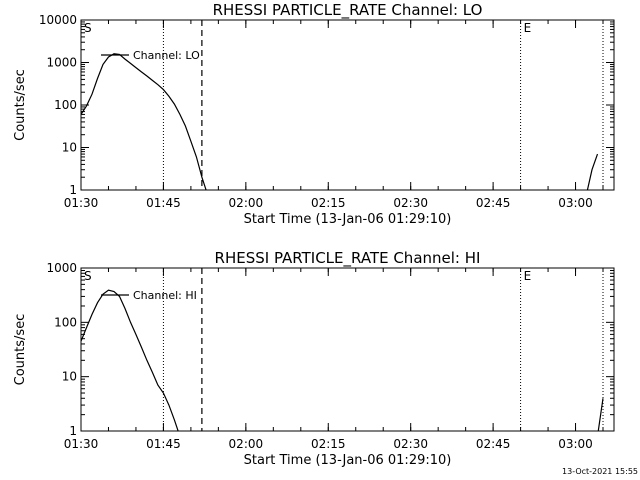 Image resolution: width=640 pixels, height=480 pixels. Describe the element at coordinates (348, 460) in the screenshot. I see `panel-2-x-axis-label: Start Time (13-Jan-06 01:29:10)` at that location.